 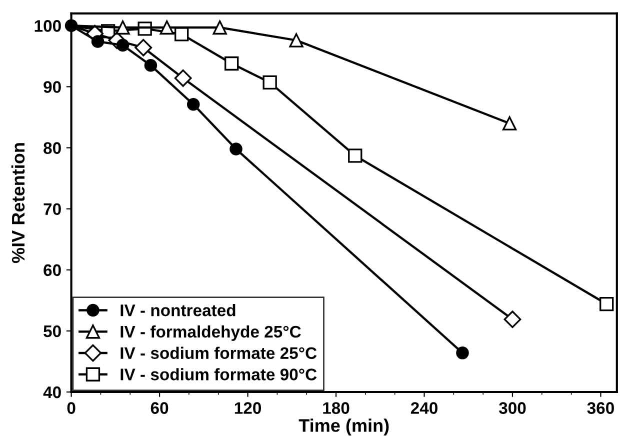 I want to click on x-tick-label: 60, so click(x=159, y=408).